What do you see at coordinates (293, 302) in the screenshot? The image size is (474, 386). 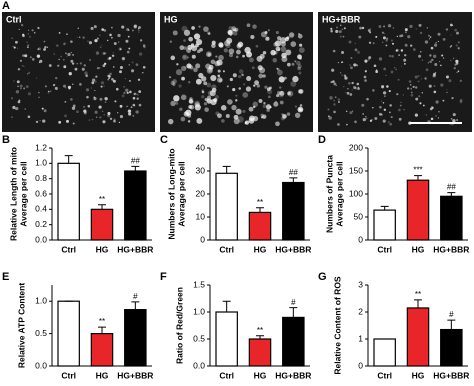 I see `significance: #` at bounding box center [293, 302].